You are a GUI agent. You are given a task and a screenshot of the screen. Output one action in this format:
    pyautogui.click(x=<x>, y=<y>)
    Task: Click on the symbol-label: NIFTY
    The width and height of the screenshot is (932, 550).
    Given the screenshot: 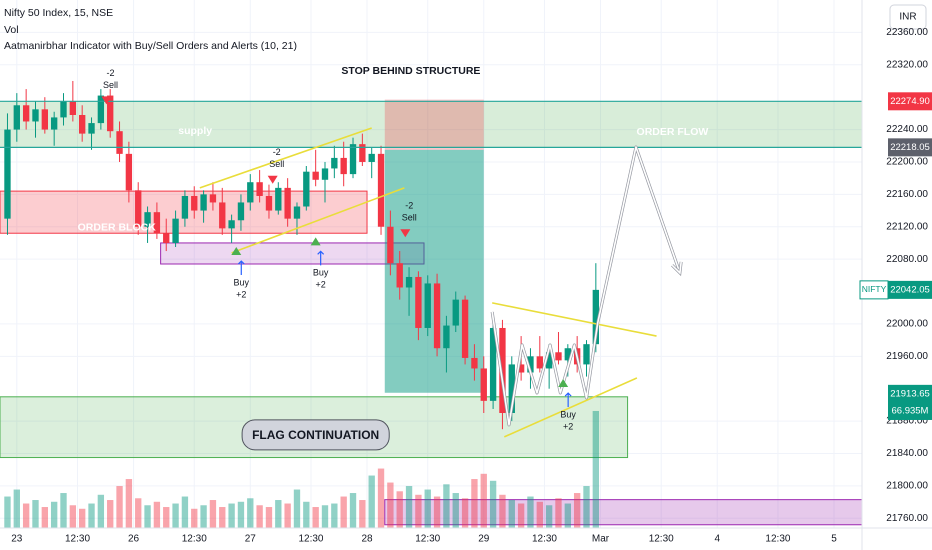 What is the action you would take?
    pyautogui.click(x=874, y=289)
    